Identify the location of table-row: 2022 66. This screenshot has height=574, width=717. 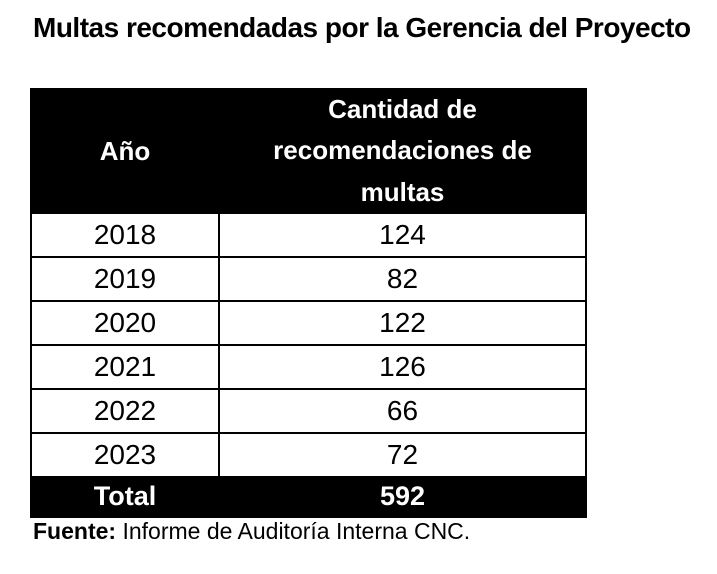
(308, 410).